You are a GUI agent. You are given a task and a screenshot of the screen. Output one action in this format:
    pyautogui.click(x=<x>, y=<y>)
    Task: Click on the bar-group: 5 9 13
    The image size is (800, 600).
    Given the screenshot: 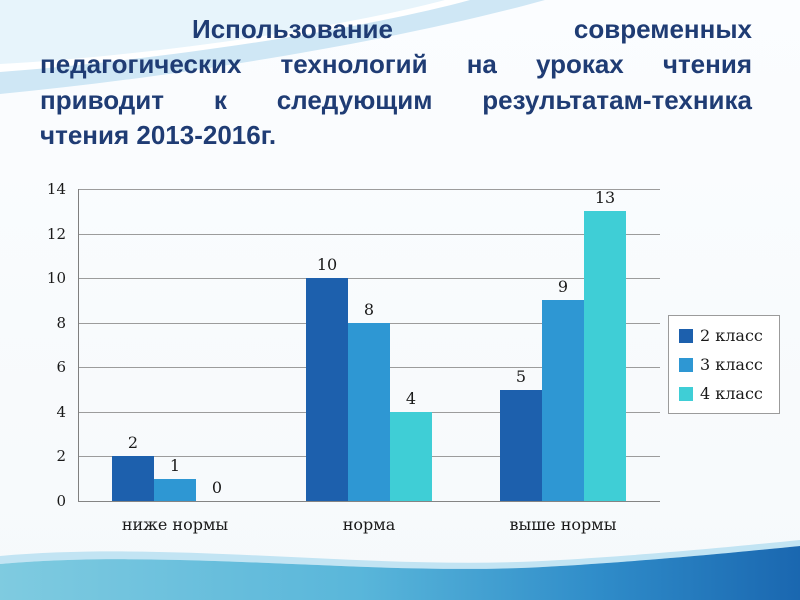 What is the action you would take?
    pyautogui.click(x=563, y=344)
    